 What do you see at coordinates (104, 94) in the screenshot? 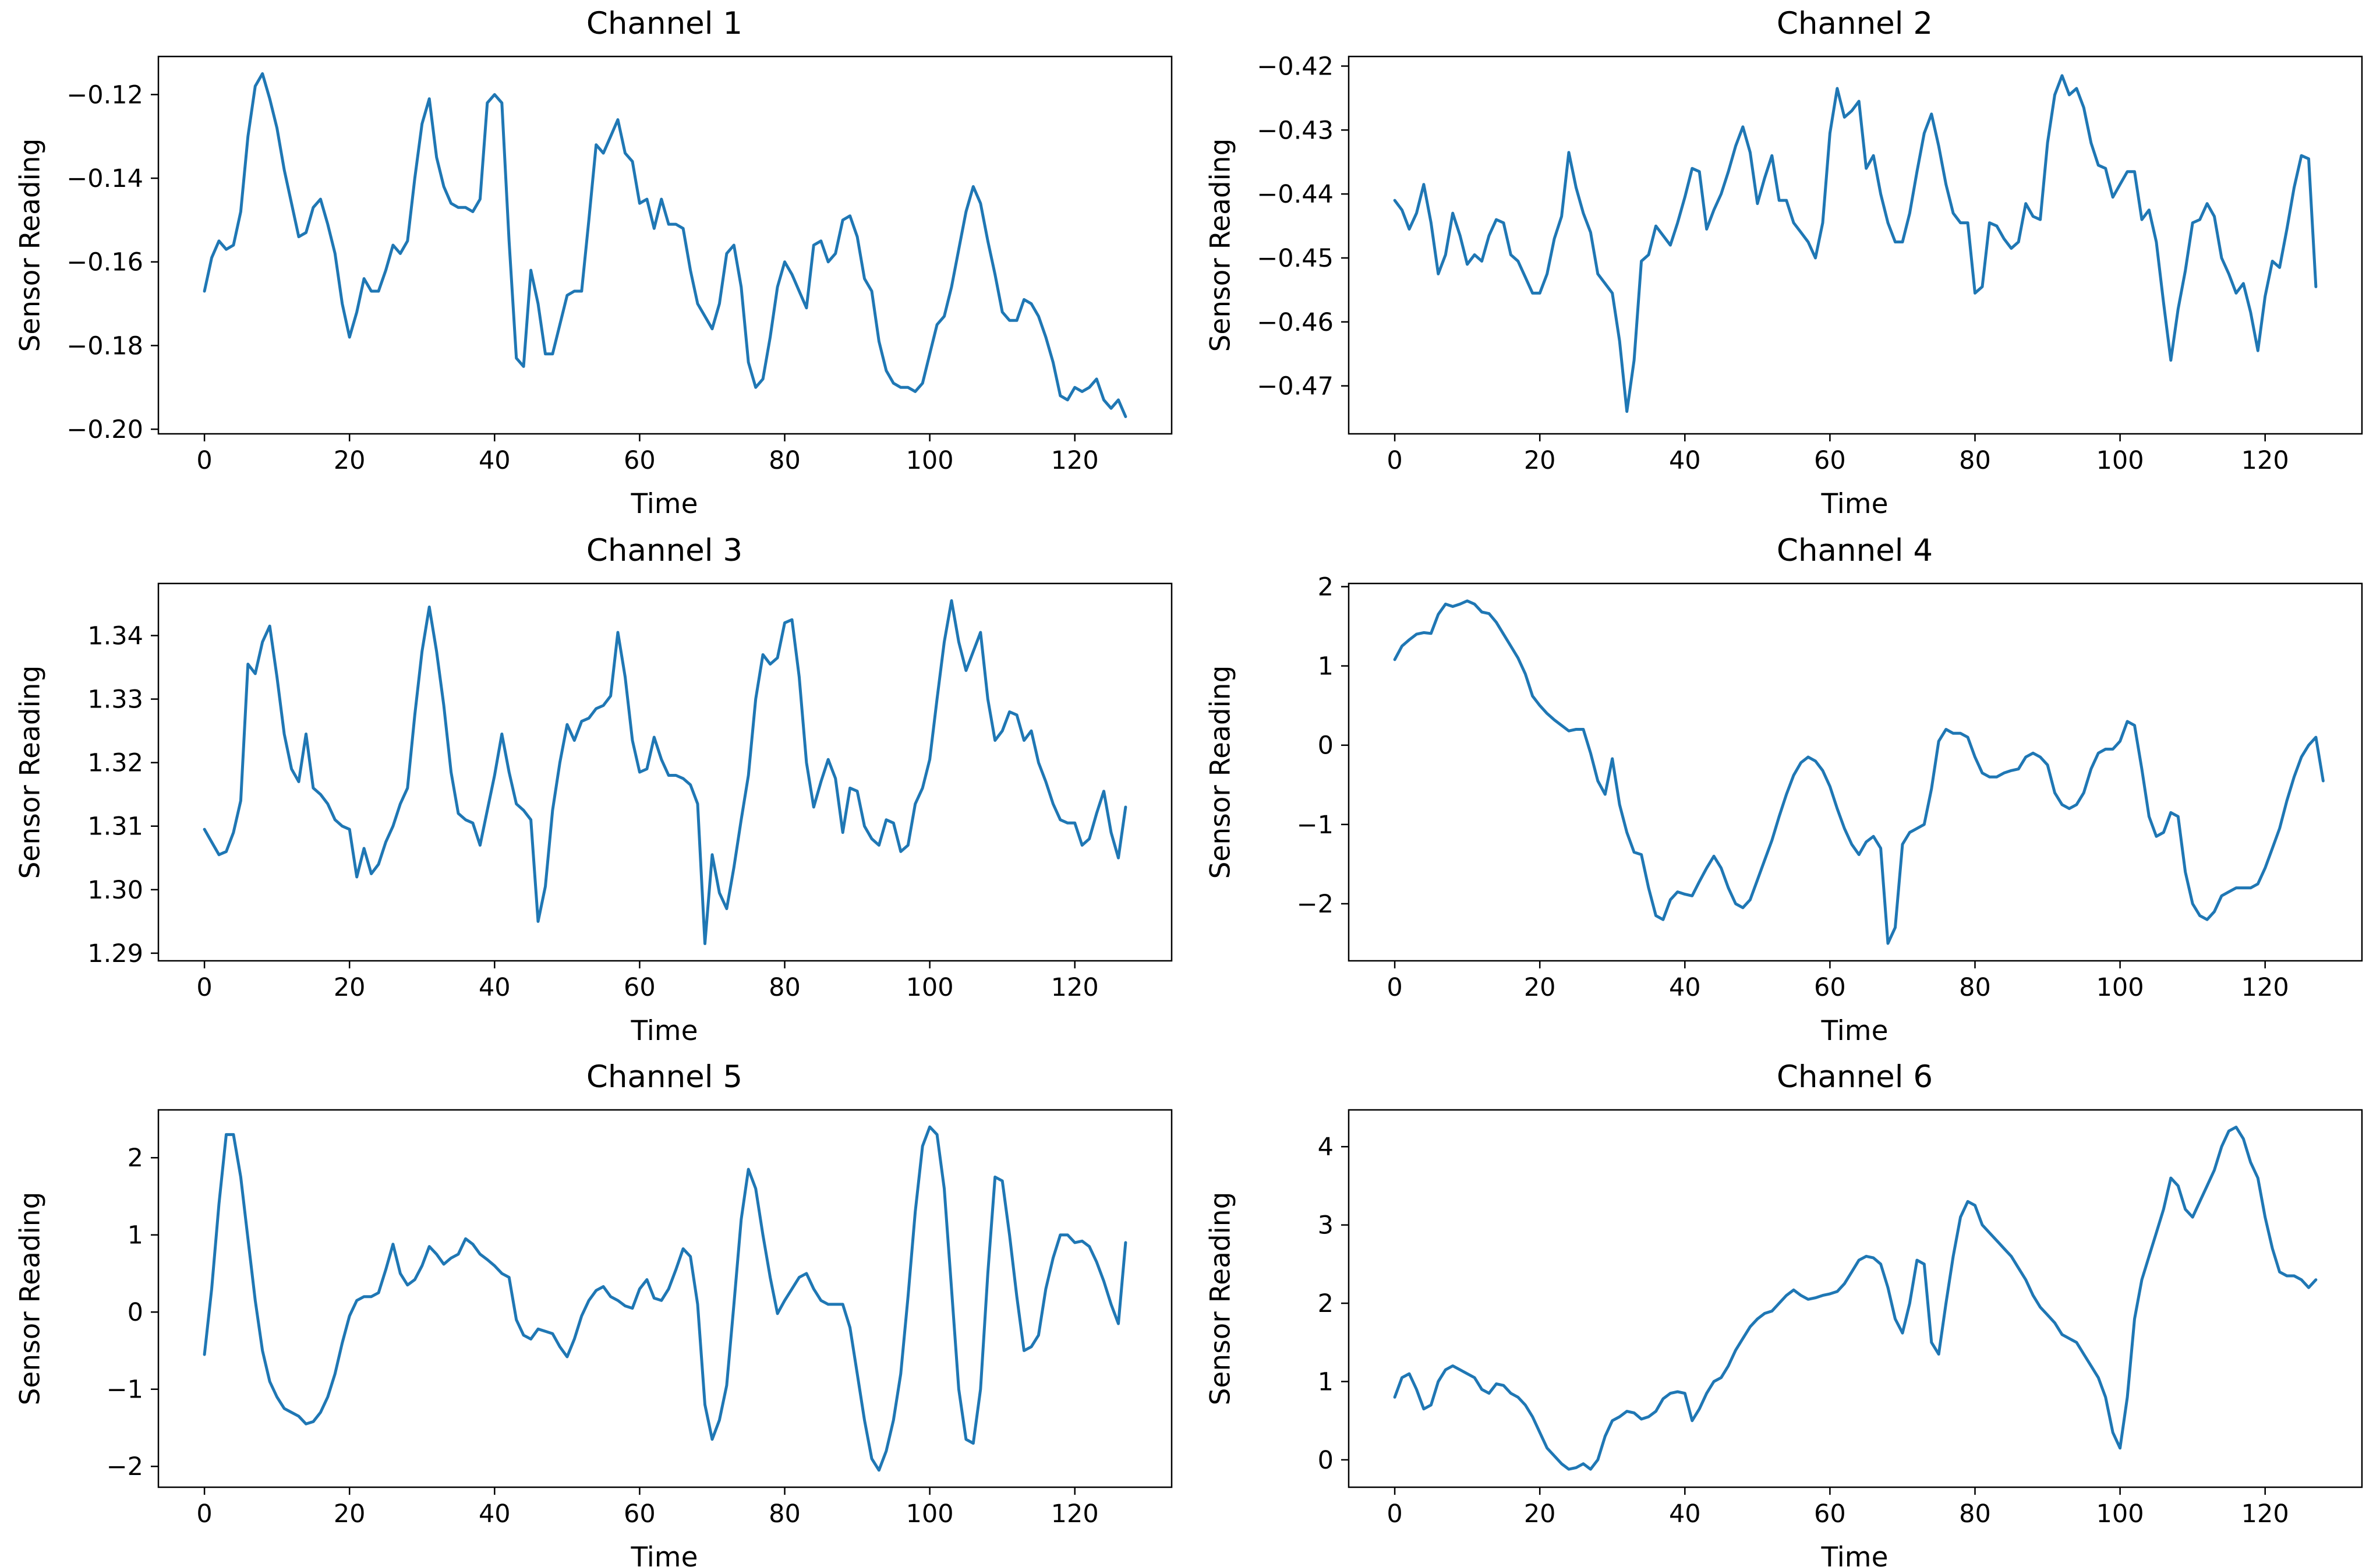
I see `svg-text: −0.12` at bounding box center [104, 94].